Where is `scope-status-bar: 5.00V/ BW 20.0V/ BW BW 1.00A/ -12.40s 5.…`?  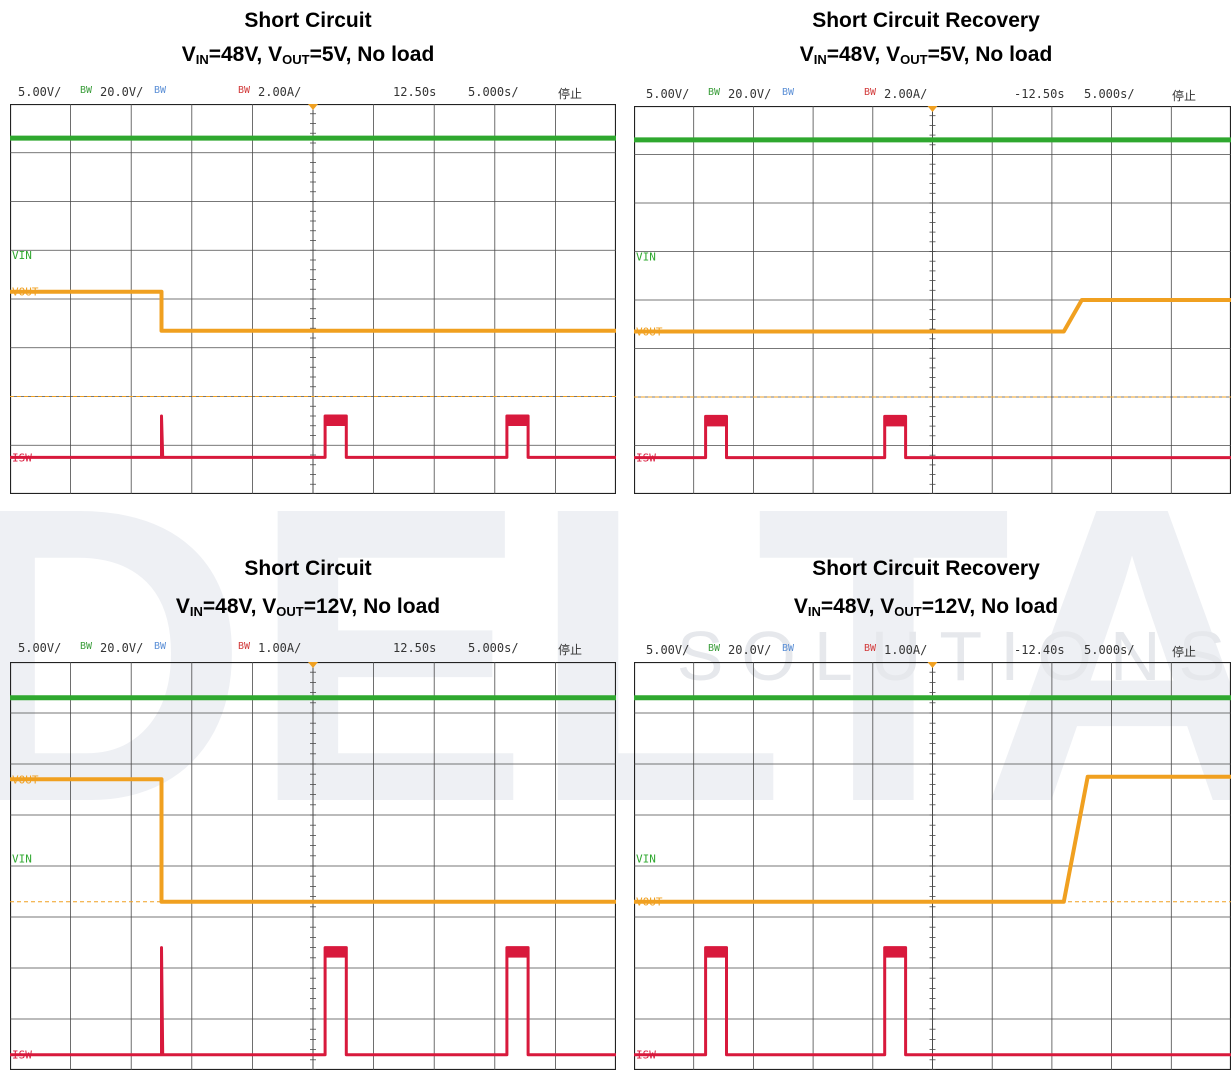 scope-status-bar: 5.00V/ BW 20.0V/ BW BW 1.00A/ -12.40s 5.… is located at coordinates (926, 651).